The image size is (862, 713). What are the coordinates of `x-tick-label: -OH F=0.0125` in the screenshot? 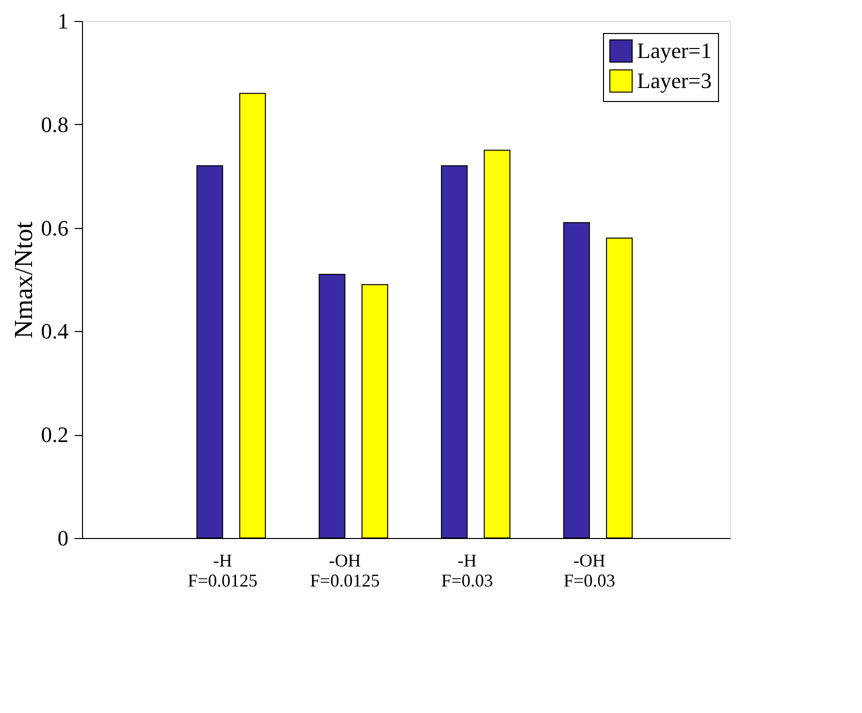 It's located at (345, 570).